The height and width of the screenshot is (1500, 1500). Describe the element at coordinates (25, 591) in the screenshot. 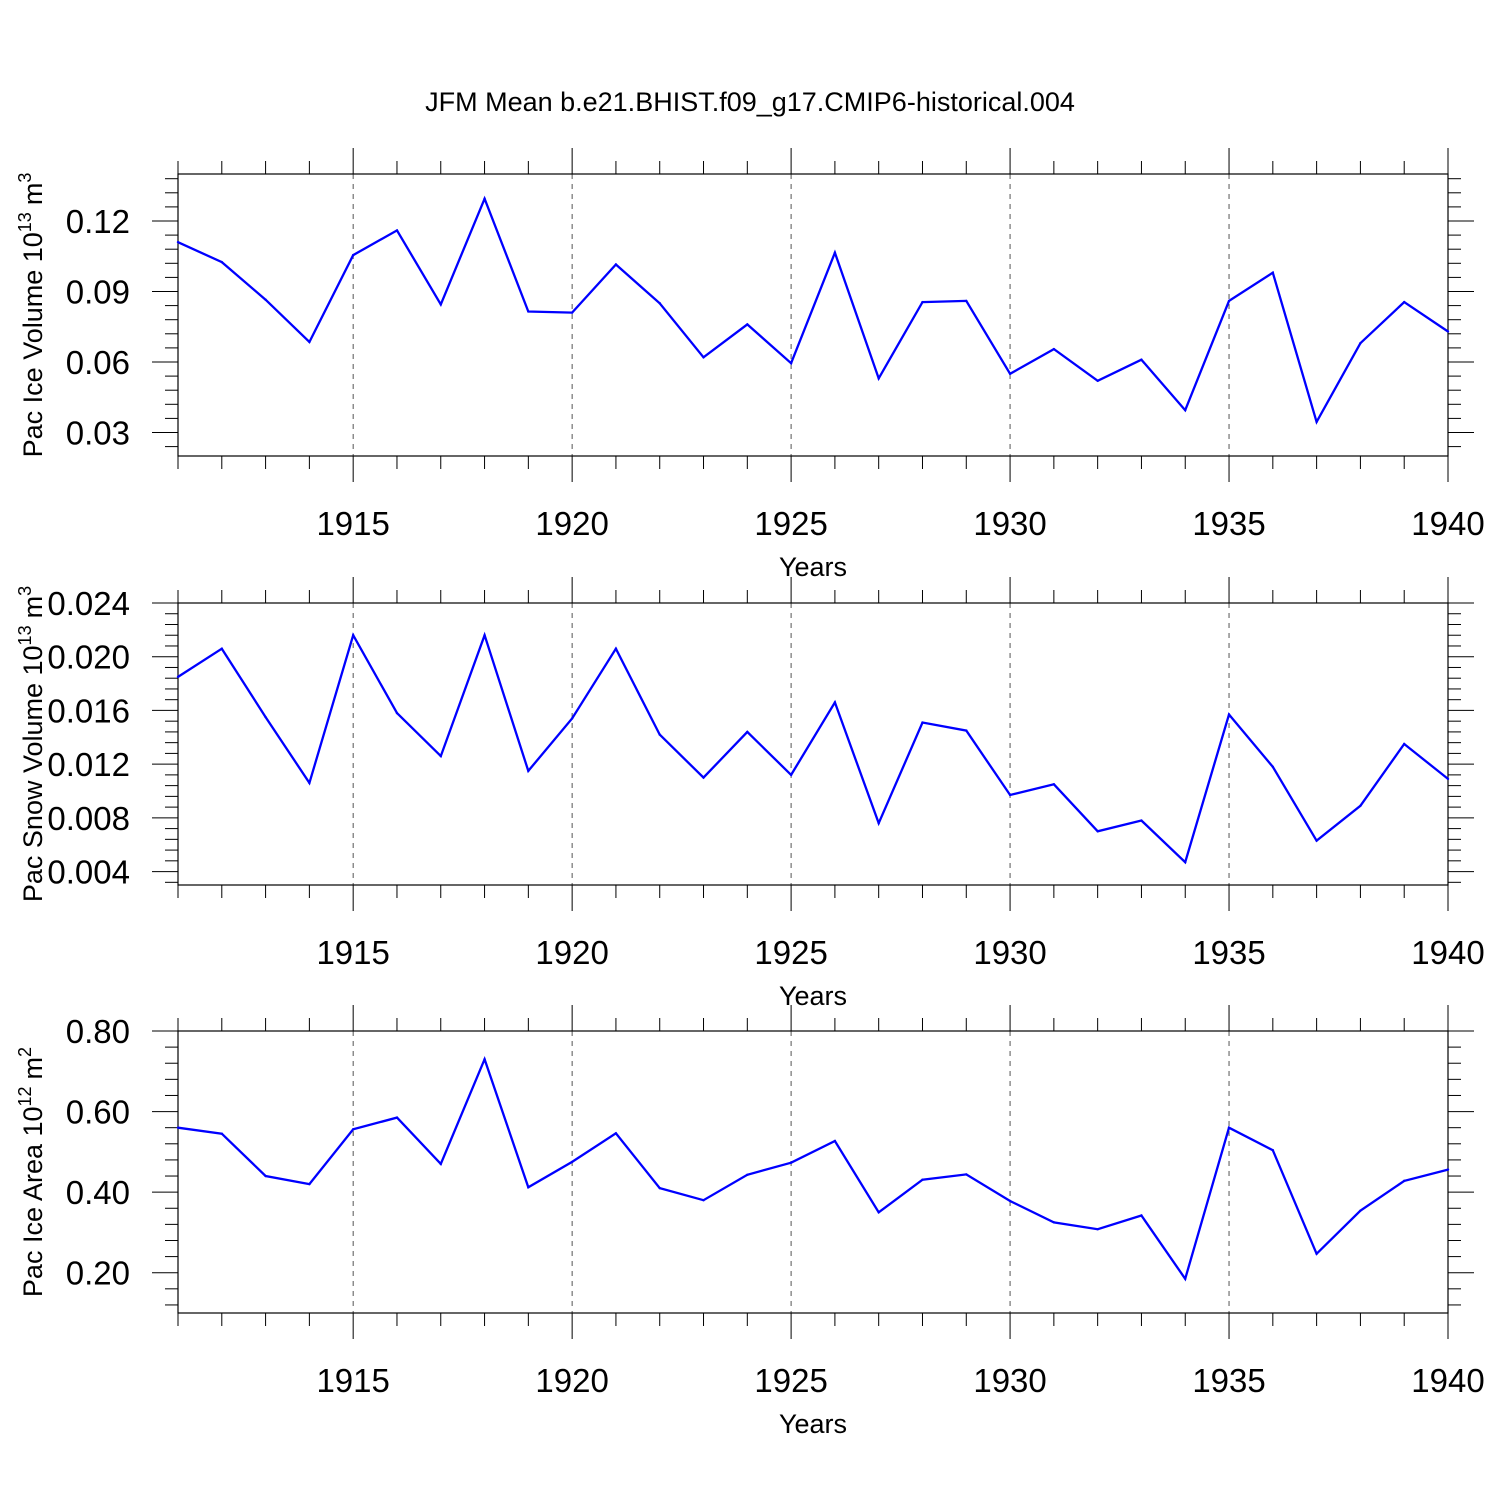

I see `y-axis-label-unit-exponent: 3` at that location.